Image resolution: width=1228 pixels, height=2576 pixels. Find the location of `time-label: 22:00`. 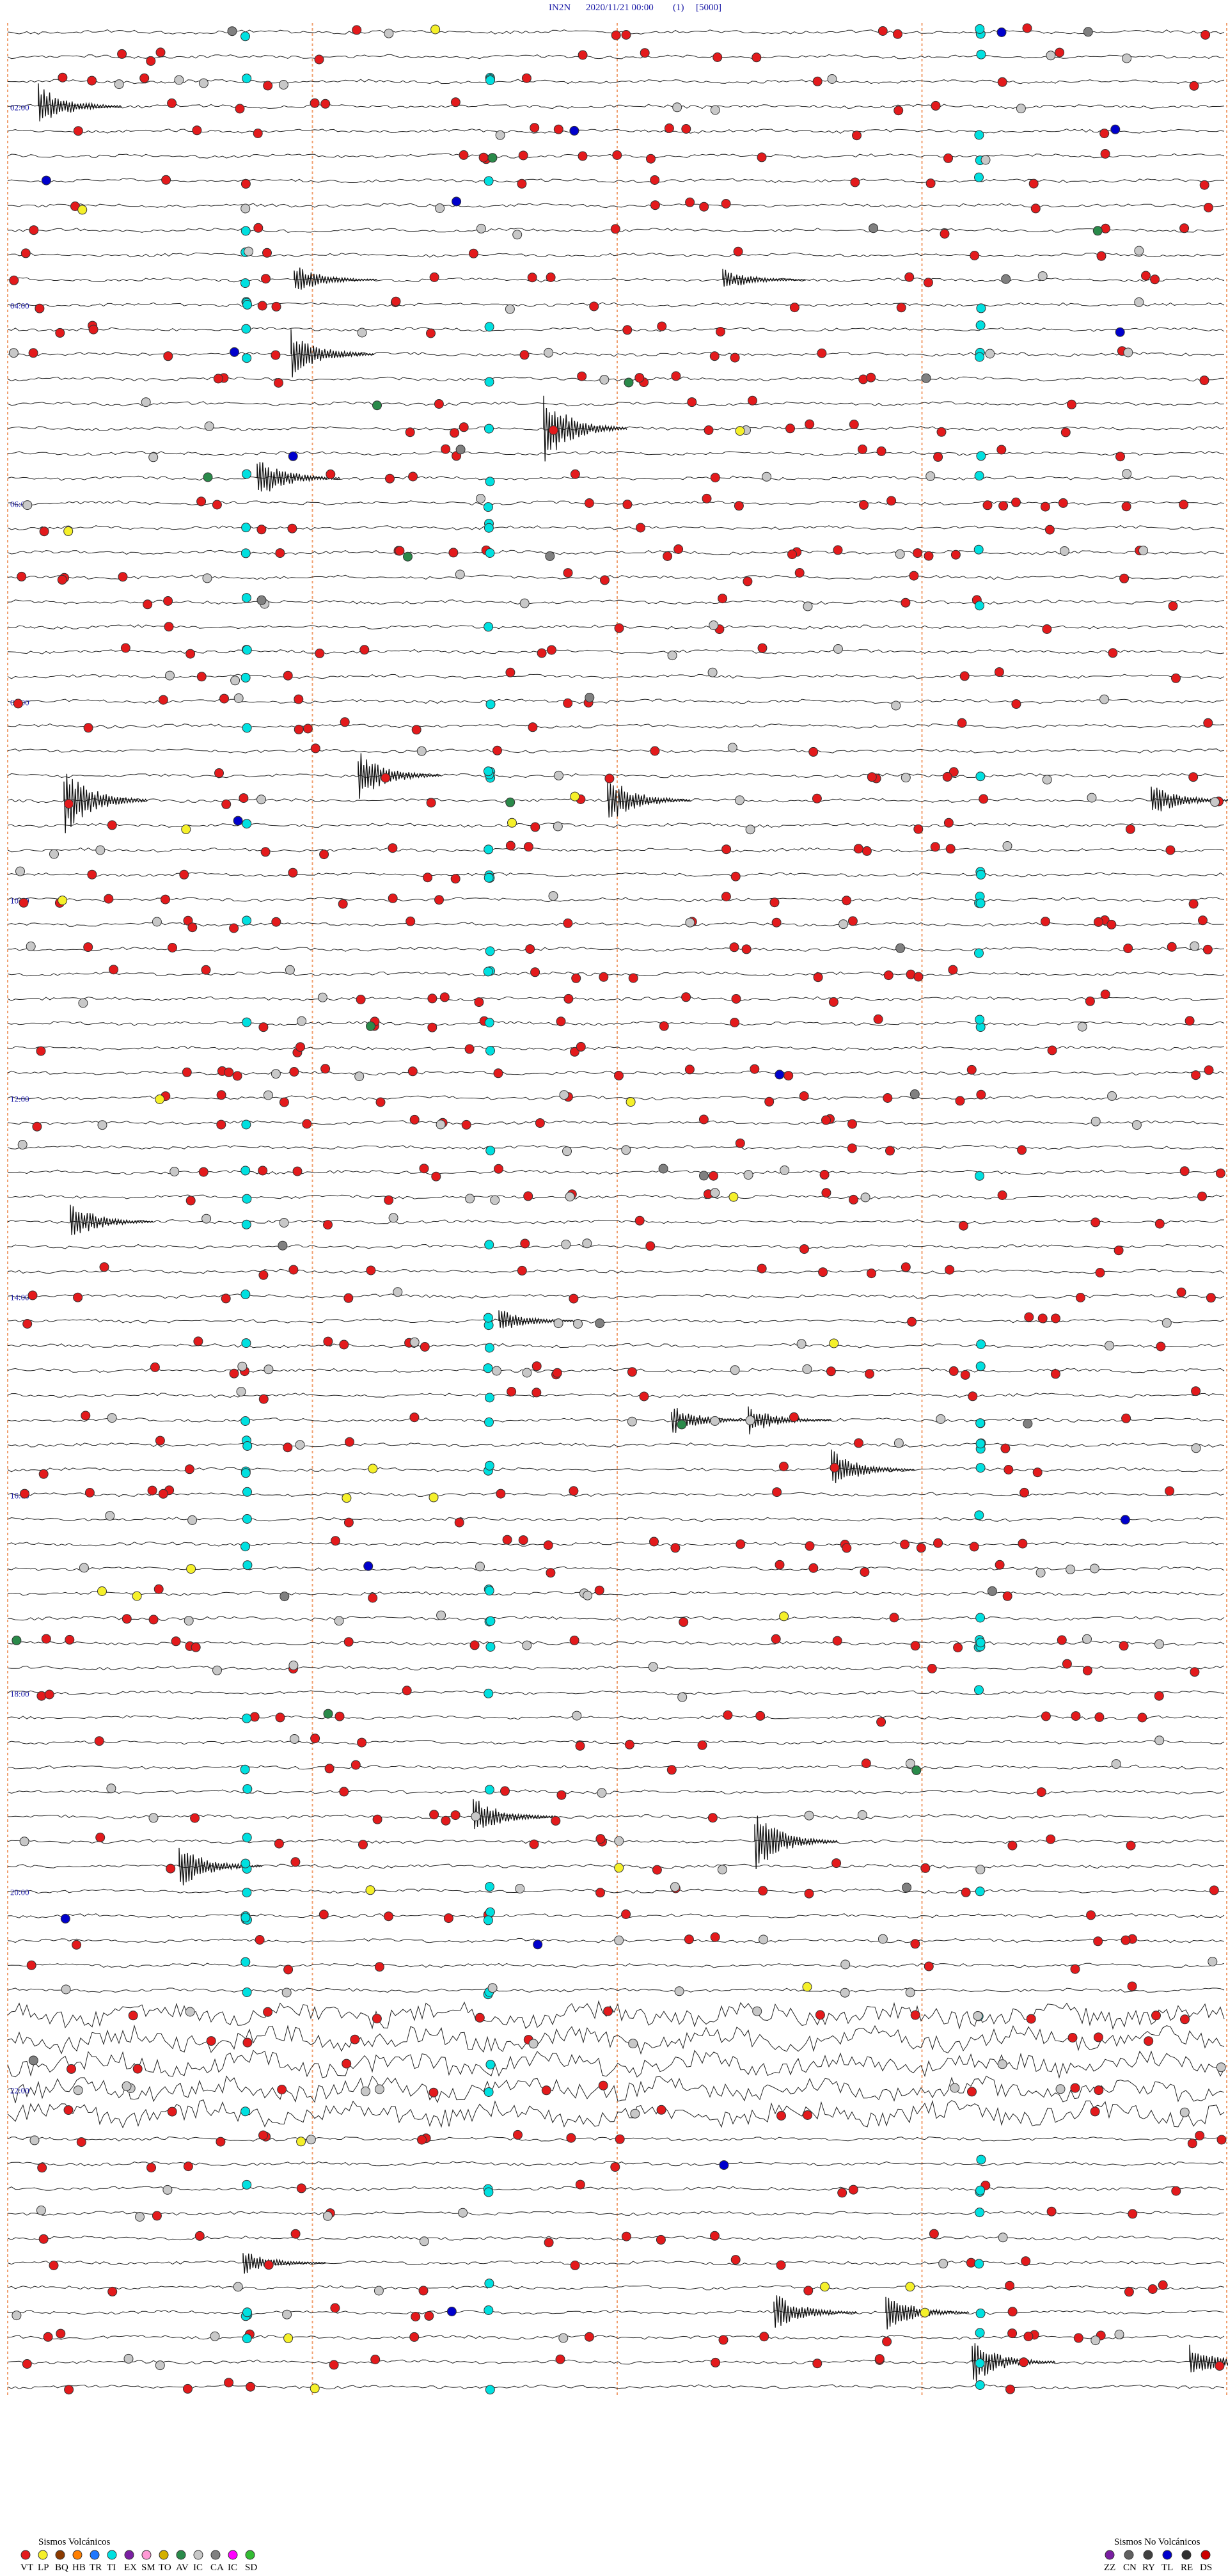

time-label: 22:00 is located at coordinates (19, 2090).